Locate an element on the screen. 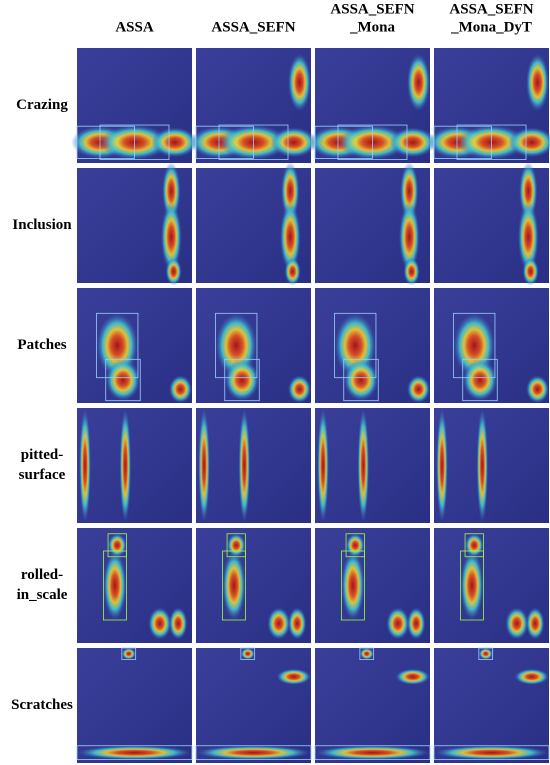 This screenshot has width=550, height=765. column-header: _Mona is located at coordinates (372, 27).